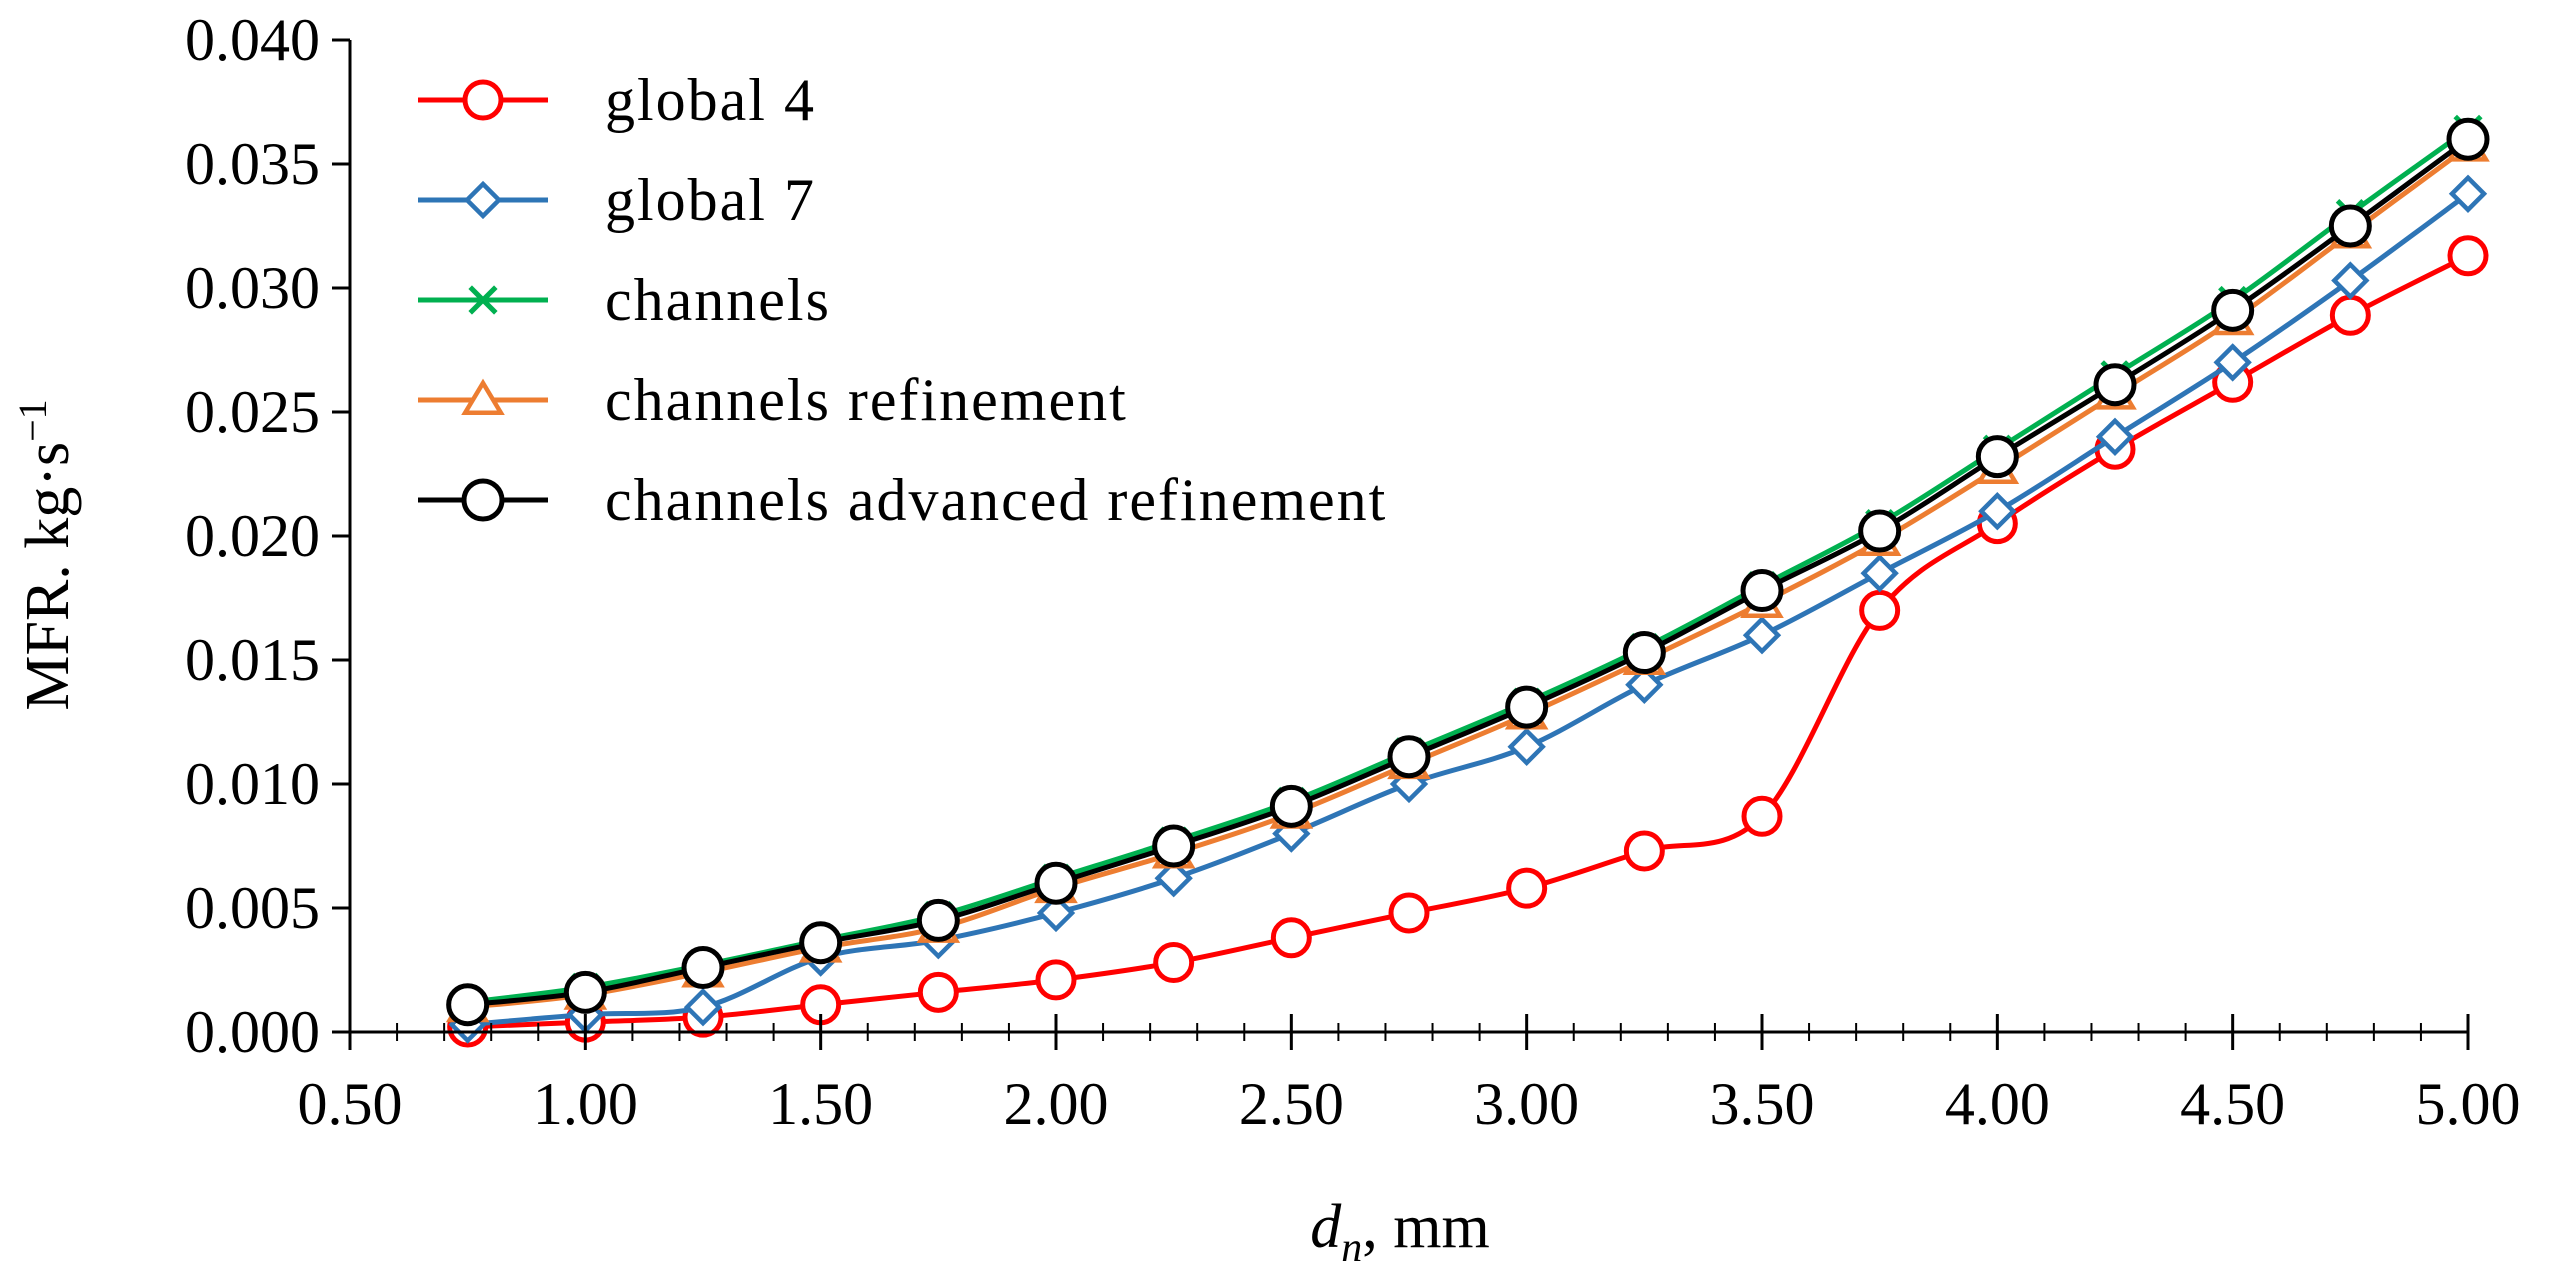 The height and width of the screenshot is (1277, 2549). I want to click on x-axis-title-subscript: n, so click(1351, 1248).